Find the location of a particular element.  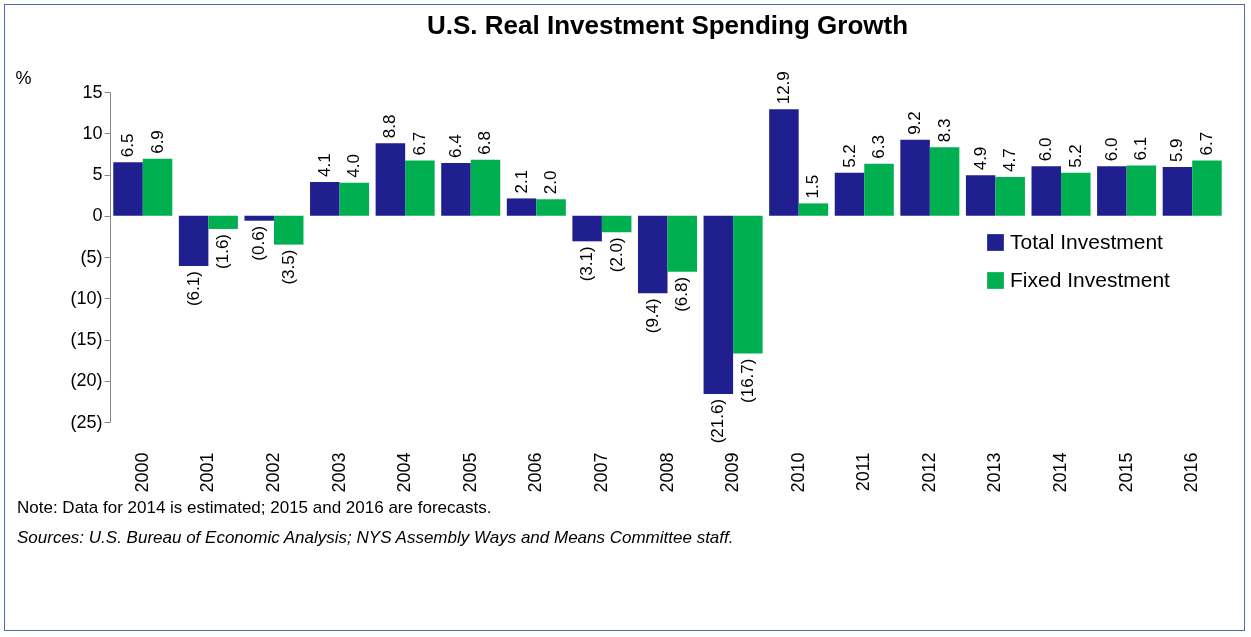

data-label: 6.4 is located at coordinates (455, 146).